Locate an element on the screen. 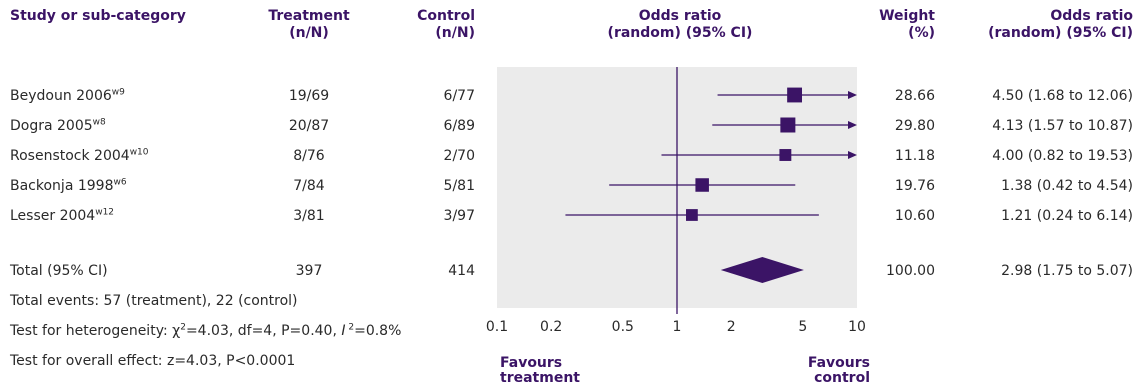 This screenshot has width=1137, height=388. axis-tick-label: 0.5 is located at coordinates (623, 327).